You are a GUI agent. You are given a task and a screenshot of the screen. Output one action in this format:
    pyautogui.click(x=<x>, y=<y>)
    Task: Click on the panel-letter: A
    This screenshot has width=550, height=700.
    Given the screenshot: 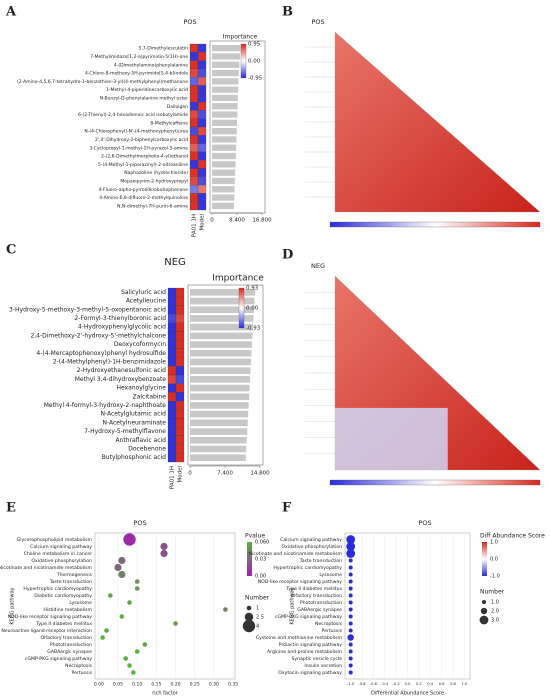 What is the action you would take?
    pyautogui.click(x=11, y=12)
    